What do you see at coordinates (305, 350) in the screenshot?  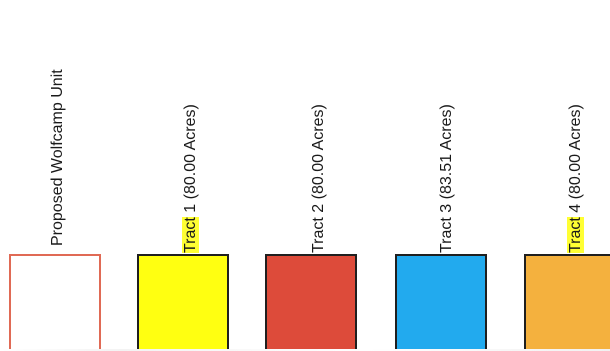 I see `scan-edge` at bounding box center [305, 350].